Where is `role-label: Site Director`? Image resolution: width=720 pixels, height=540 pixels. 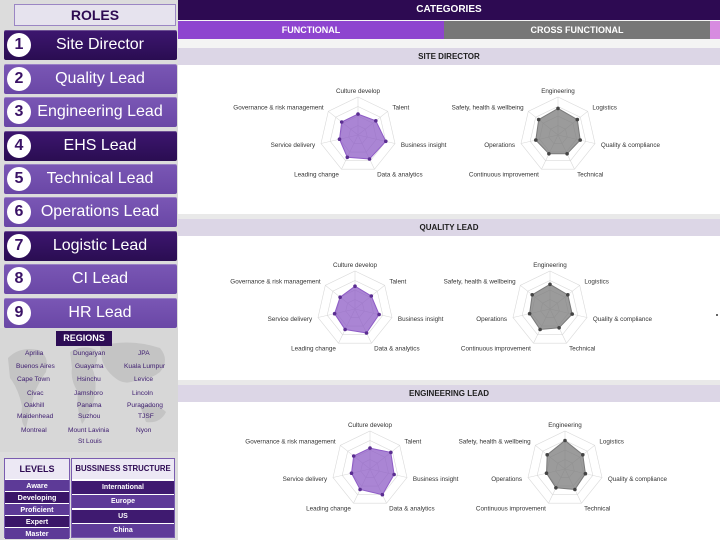
role-label: Site Director is located at coordinates (100, 44).